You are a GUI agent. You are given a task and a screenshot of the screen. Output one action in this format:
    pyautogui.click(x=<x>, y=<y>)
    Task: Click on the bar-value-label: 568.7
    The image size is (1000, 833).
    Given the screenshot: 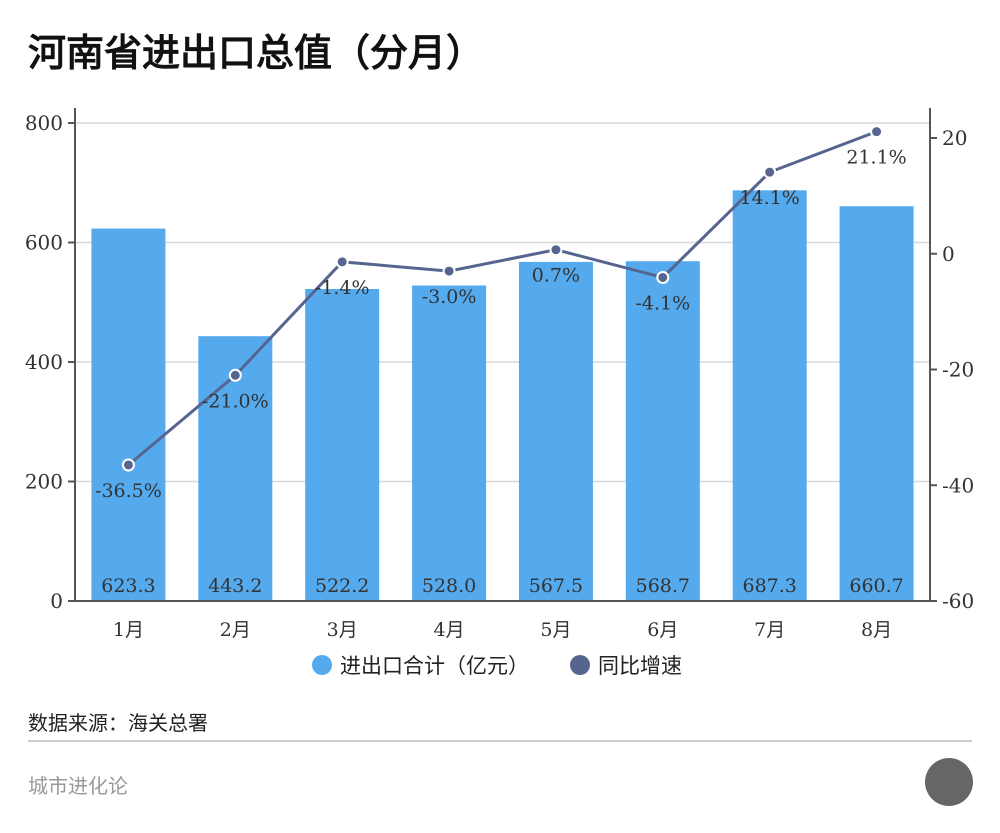 What is the action you would take?
    pyautogui.click(x=663, y=586)
    